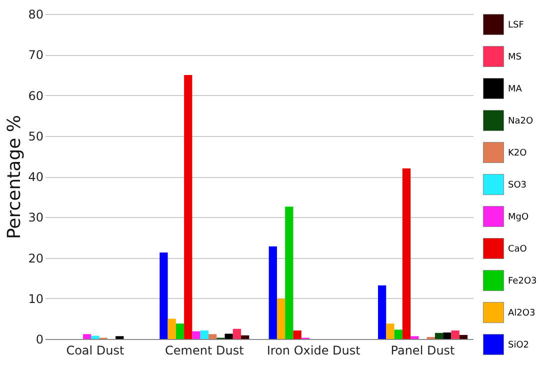 This screenshot has width=550, height=369. Describe the element at coordinates (15, 177) in the screenshot. I see `y-axis-title: Percentage %` at that location.